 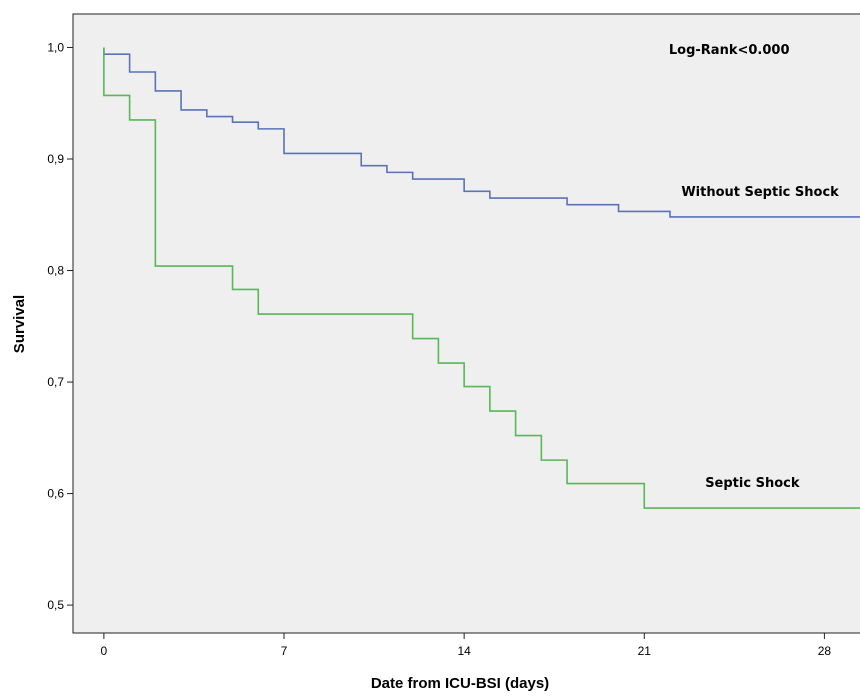 What do you see at coordinates (729, 50) in the screenshot?
I see `annotation-label: Log-Rank<0.000` at bounding box center [729, 50].